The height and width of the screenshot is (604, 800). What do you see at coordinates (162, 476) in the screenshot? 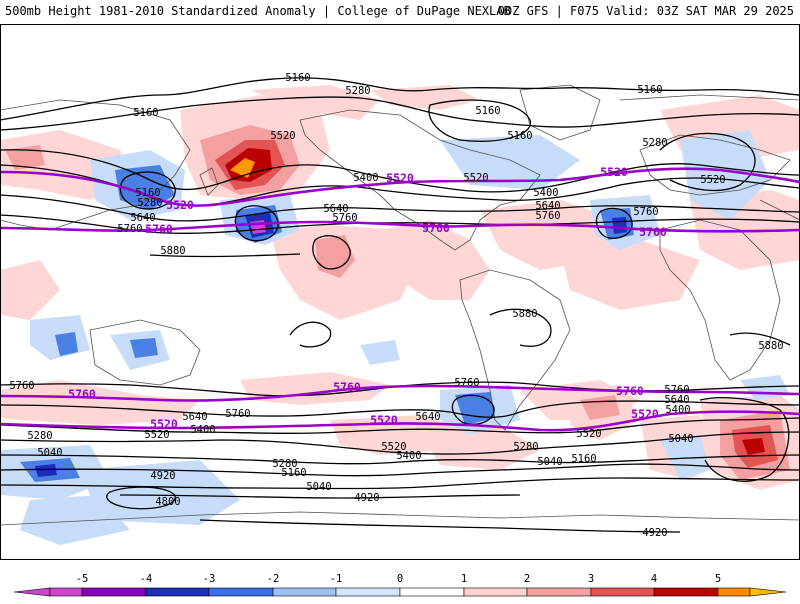
I see `height-label: 4920` at bounding box center [162, 476].